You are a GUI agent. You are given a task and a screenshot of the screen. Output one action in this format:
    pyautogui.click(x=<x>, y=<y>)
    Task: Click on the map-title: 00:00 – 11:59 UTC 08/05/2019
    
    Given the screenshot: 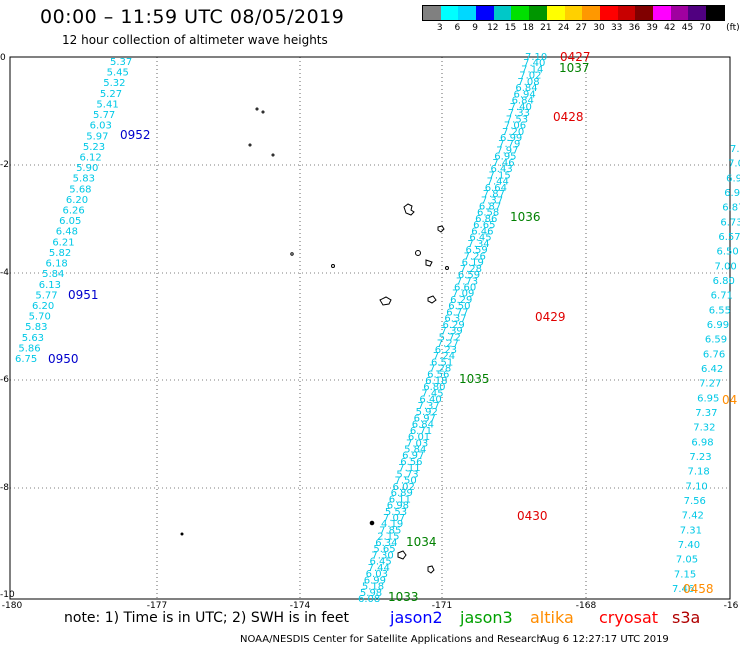 What is the action you would take?
    pyautogui.click(x=192, y=17)
    